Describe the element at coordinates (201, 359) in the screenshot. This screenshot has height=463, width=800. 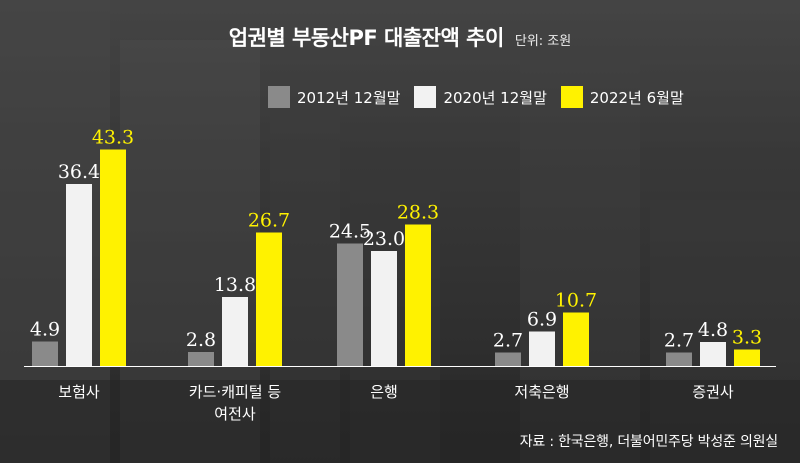
I see `bar-2012-cat1` at that location.